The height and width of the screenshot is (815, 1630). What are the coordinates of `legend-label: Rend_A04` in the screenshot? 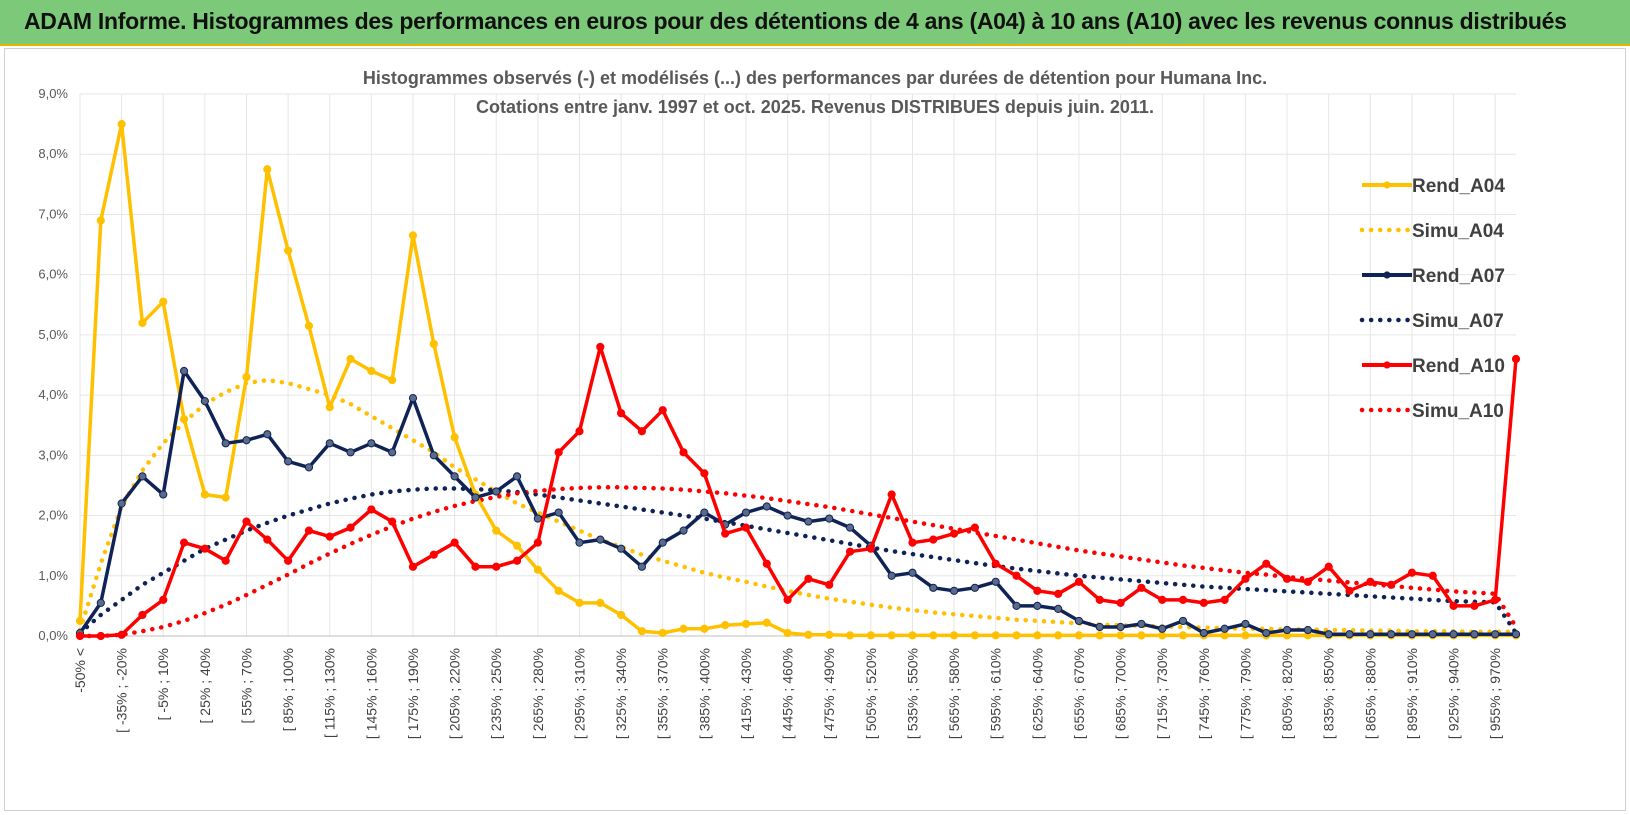 It's located at (1458, 186).